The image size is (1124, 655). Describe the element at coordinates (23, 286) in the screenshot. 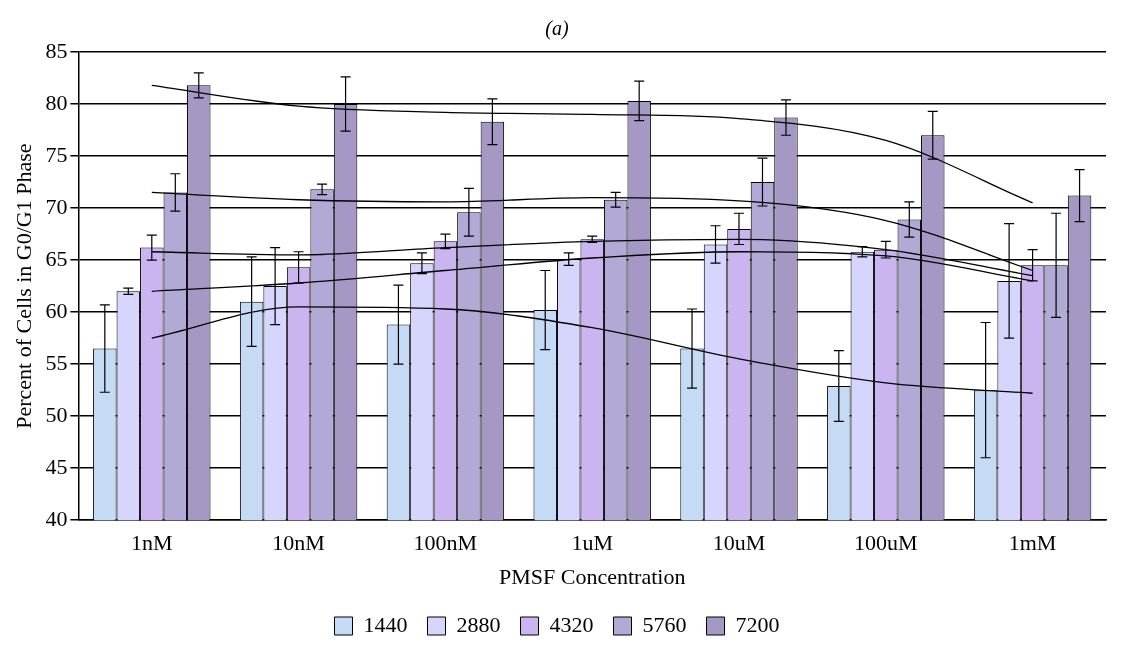

I see `y-axis-title: Percent of Cells in G0/G1 Phase` at that location.